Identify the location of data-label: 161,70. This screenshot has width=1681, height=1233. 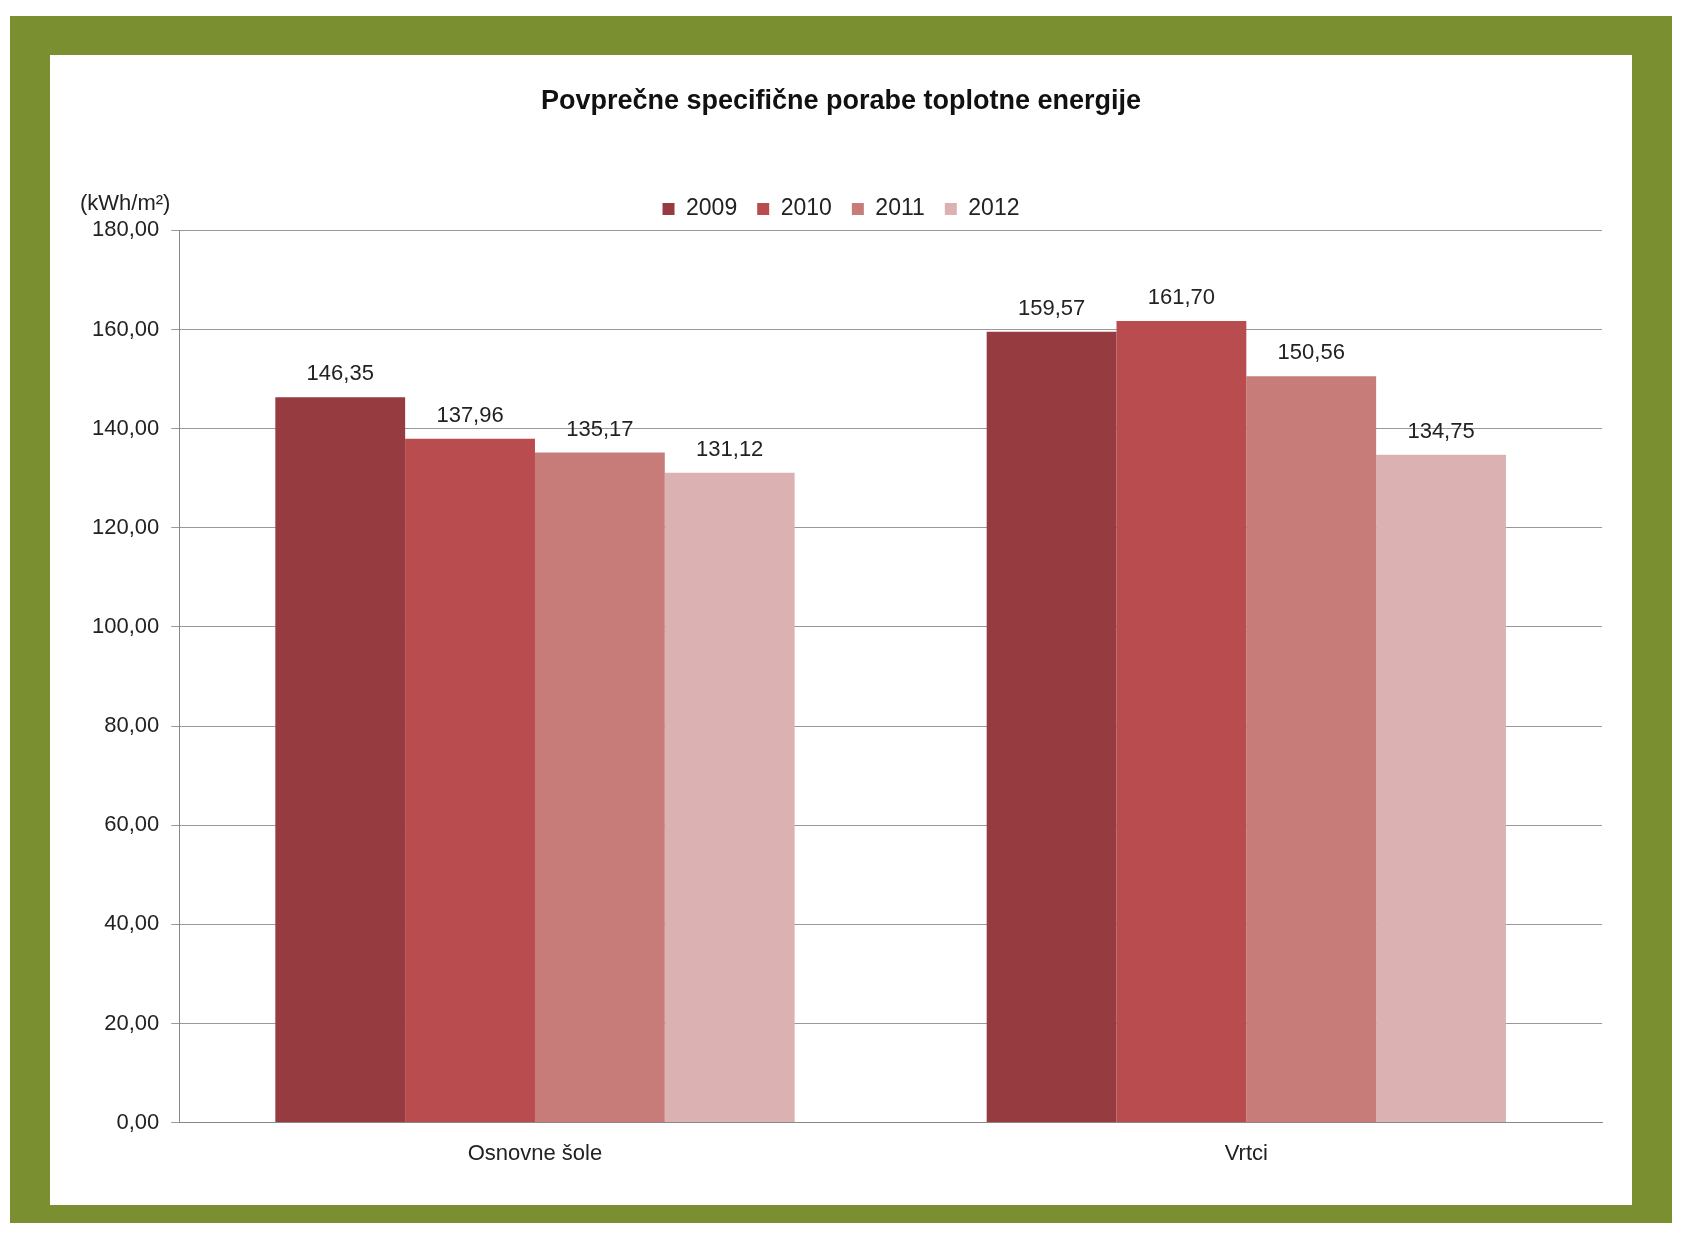
(1181, 297).